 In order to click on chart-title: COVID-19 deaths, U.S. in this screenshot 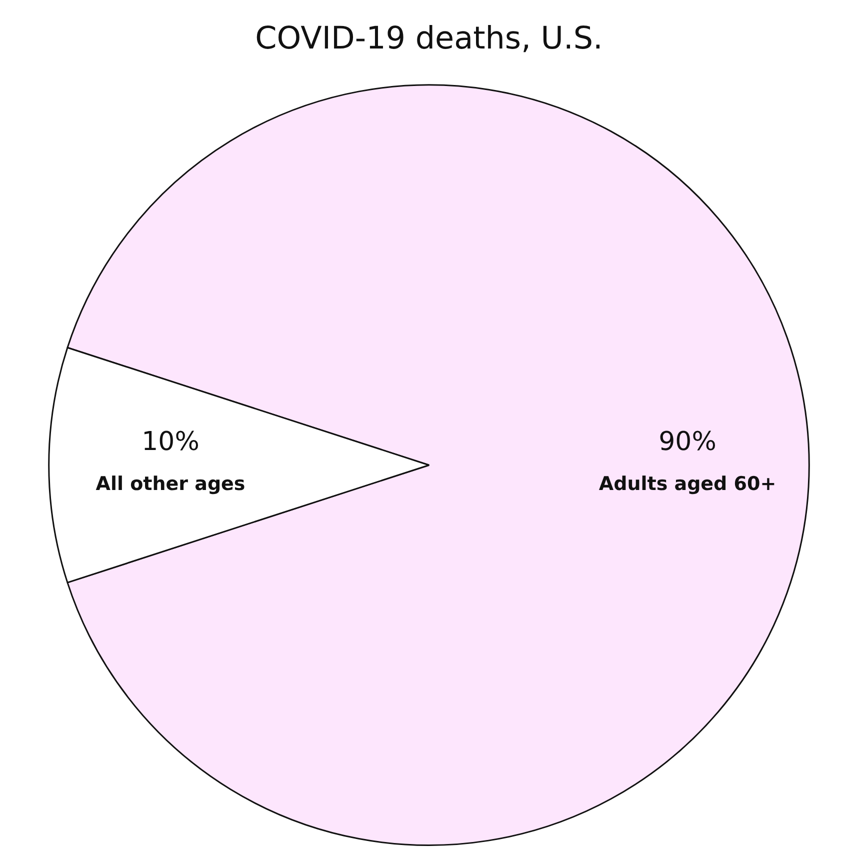, I will do `click(429, 38)`.